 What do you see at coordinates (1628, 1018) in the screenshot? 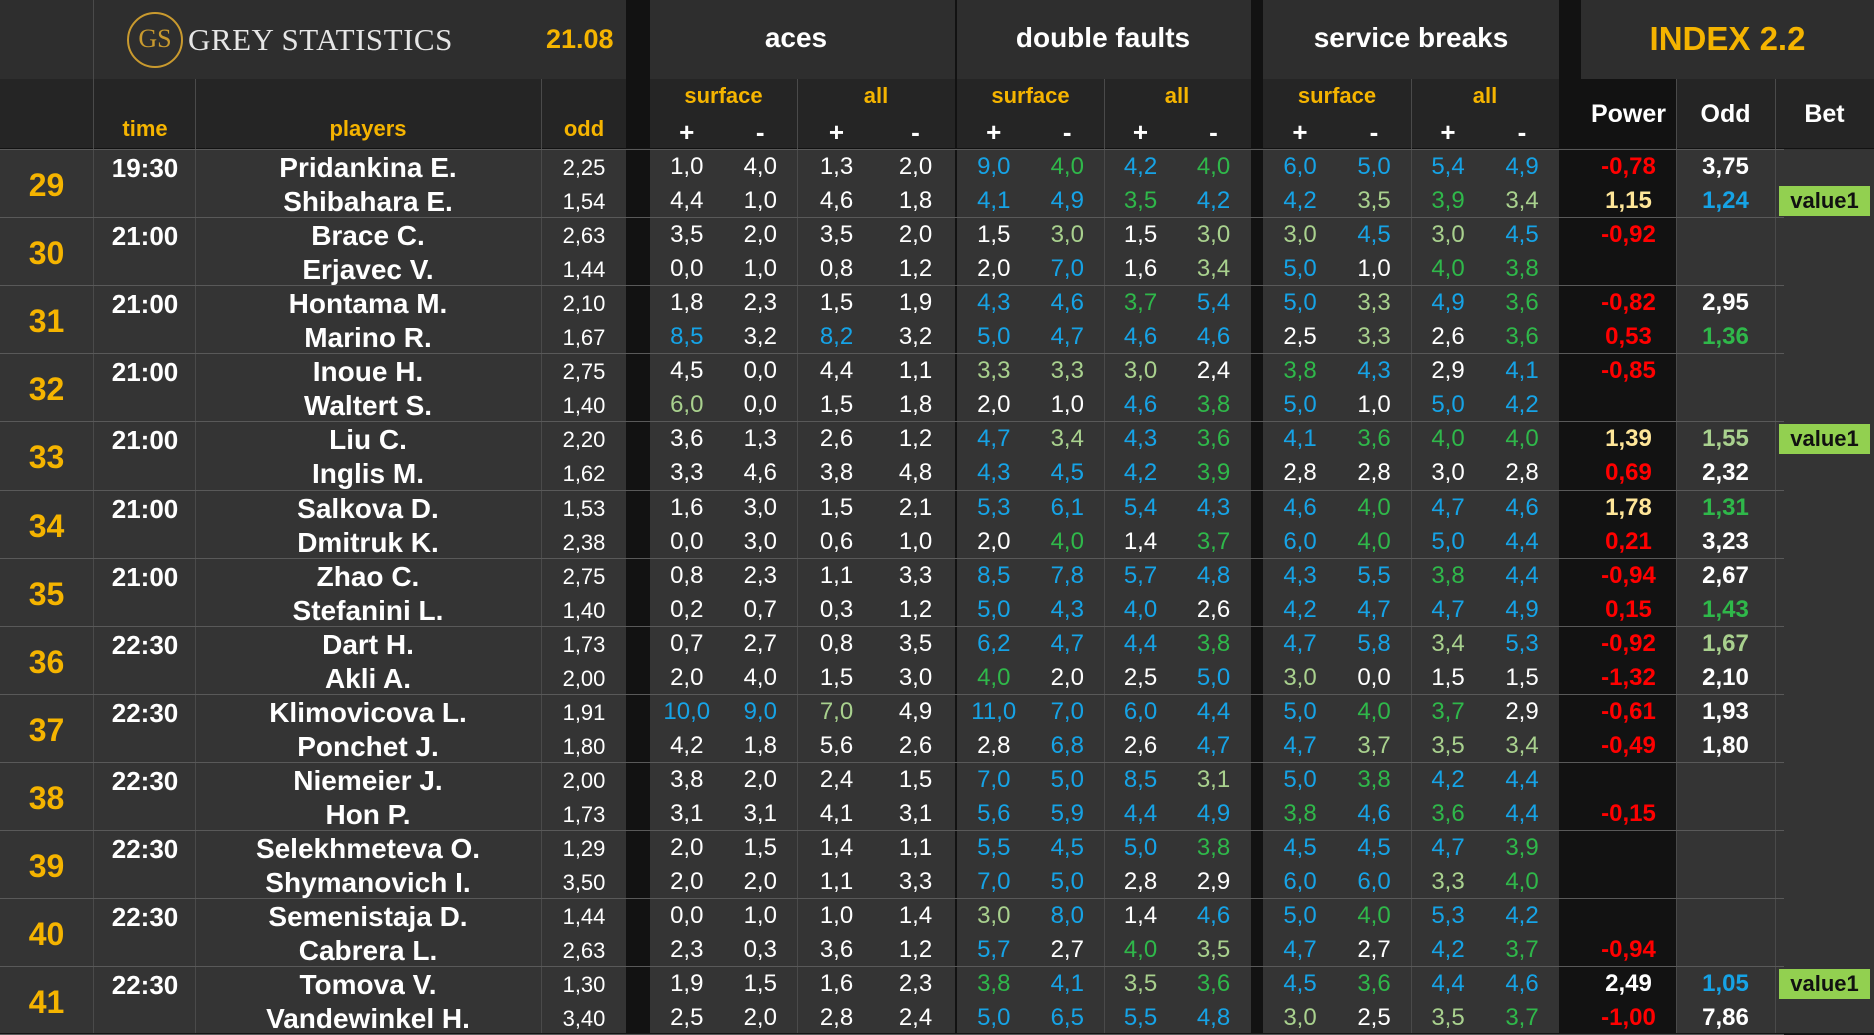
I see `index-power-value: -1,00` at bounding box center [1628, 1018].